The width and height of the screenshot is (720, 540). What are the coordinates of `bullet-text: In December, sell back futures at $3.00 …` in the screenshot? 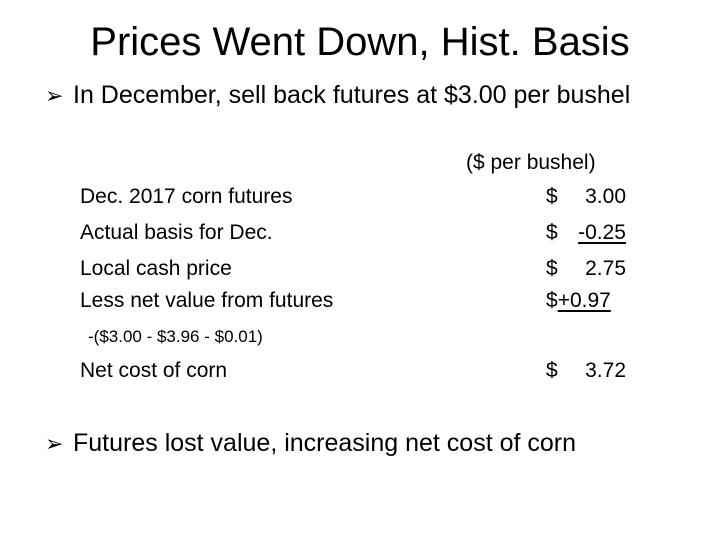 It's located at (352, 95).